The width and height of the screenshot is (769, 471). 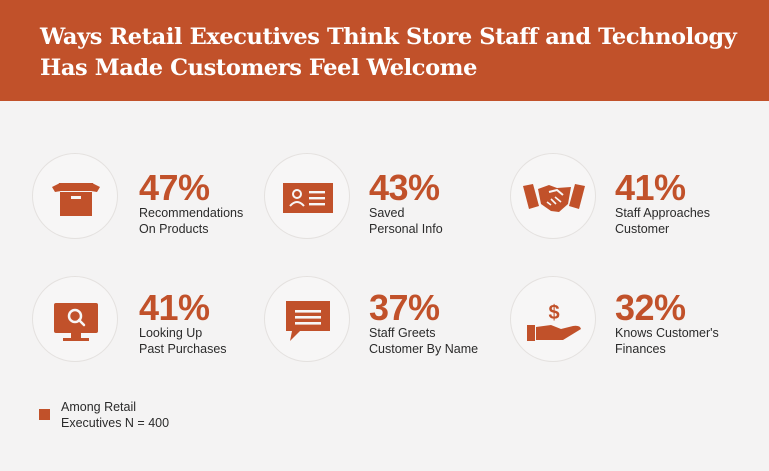 I want to click on stat-label-5: Staff Greets Customer By Name, so click(x=424, y=341).